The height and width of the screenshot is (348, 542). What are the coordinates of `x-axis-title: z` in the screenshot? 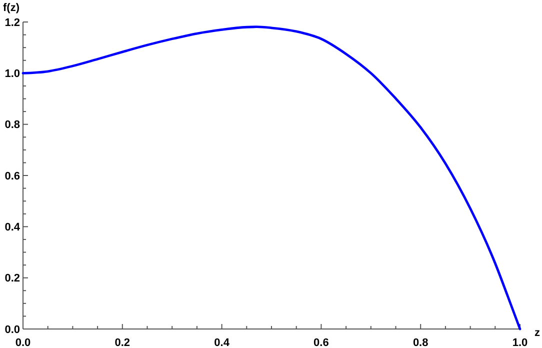 It's located at (537, 333).